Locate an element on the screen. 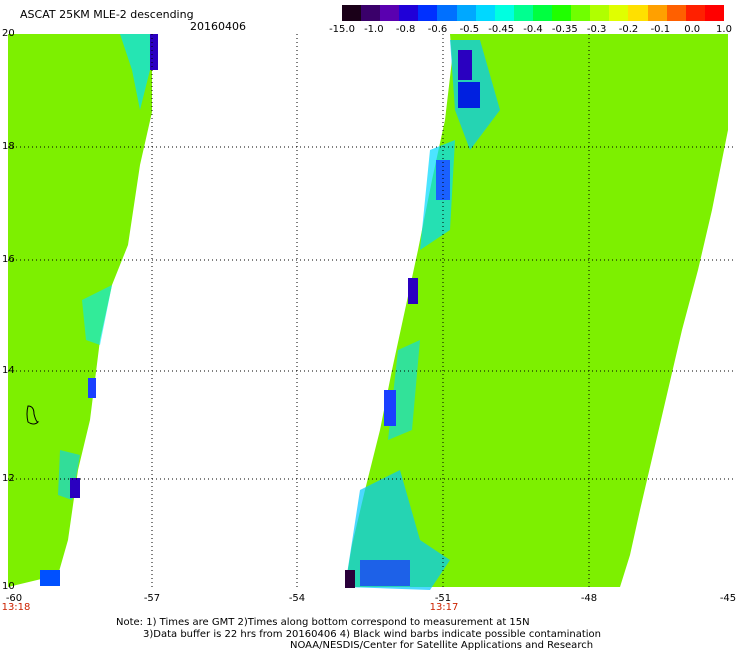 This screenshot has height=651, width=740. colorbar-tick-label: -0.45 is located at coordinates (501, 29).